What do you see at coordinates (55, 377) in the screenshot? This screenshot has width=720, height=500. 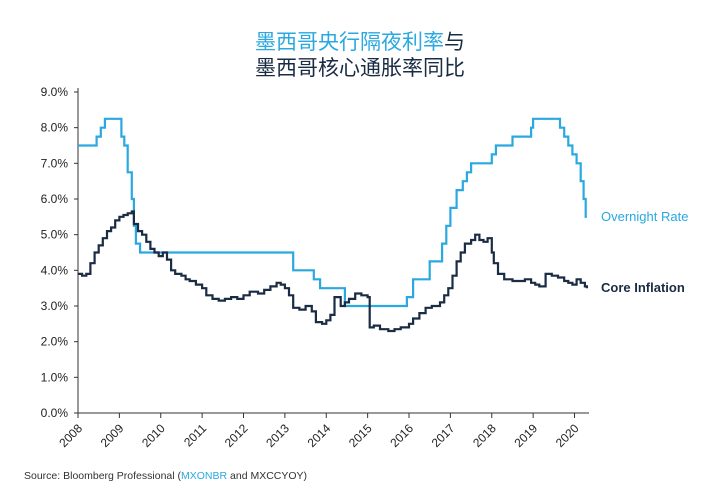 I see `y-tick-label: 1.0%` at bounding box center [55, 377].